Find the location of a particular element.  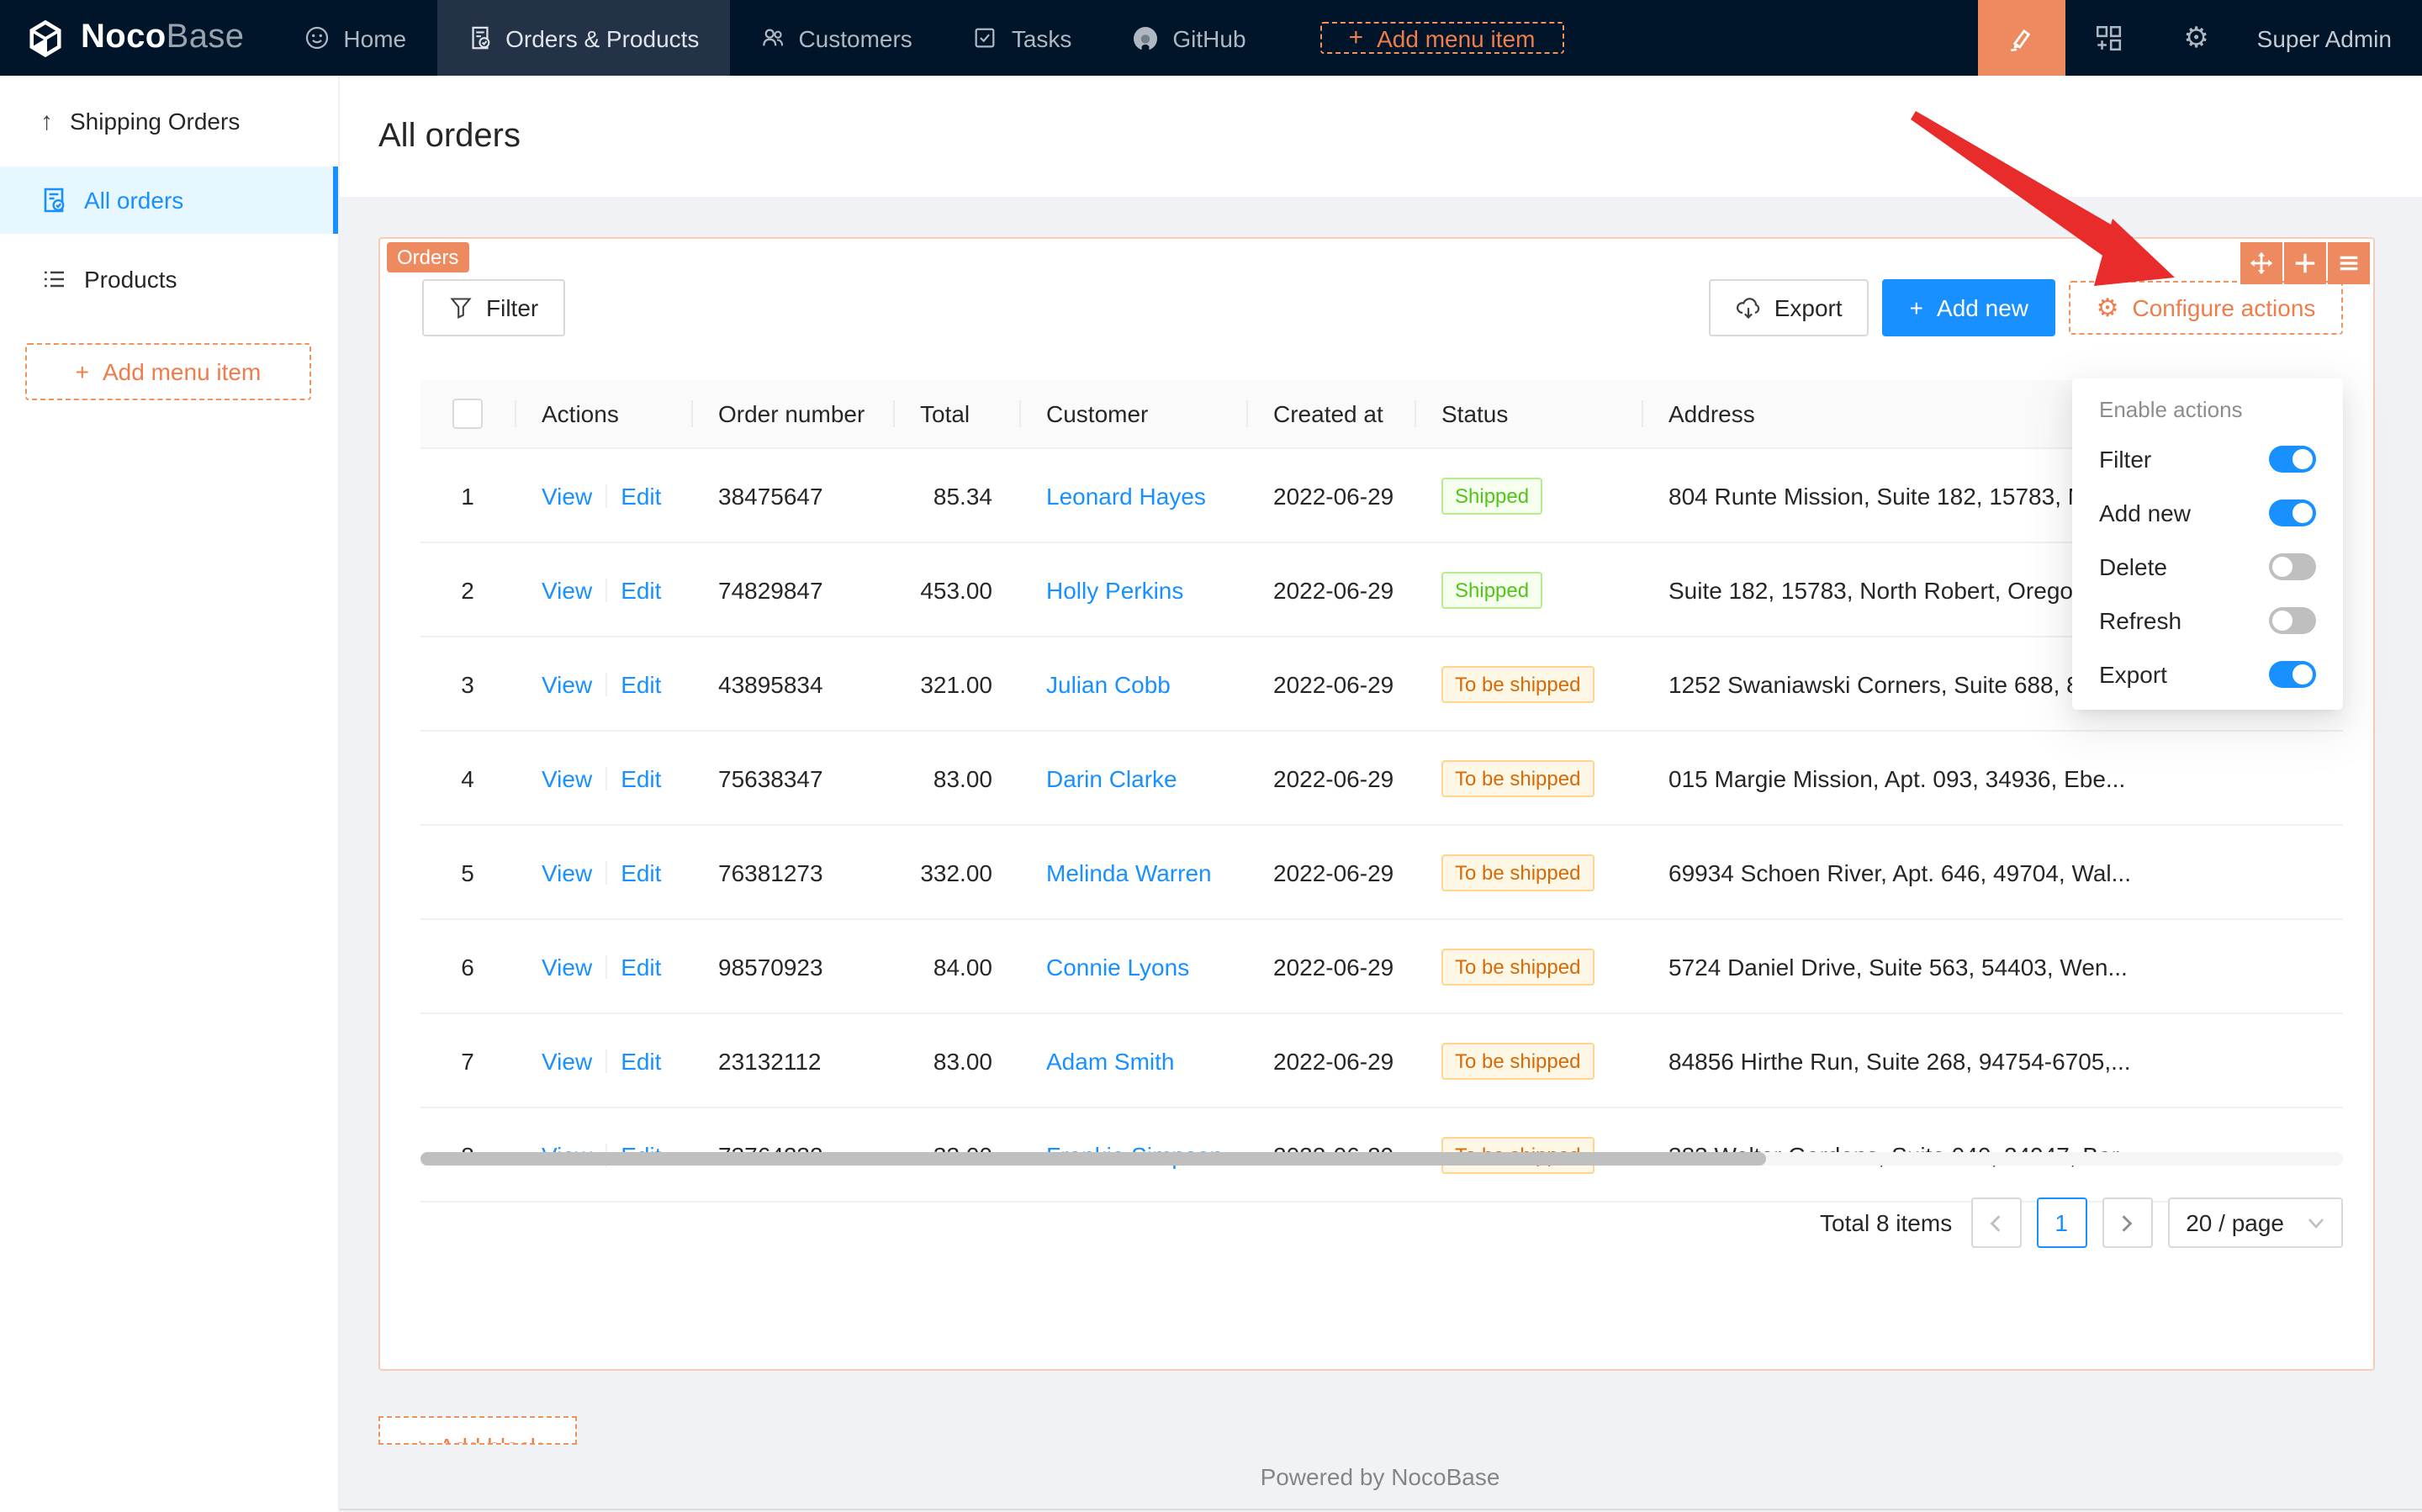

row-index: 2 is located at coordinates (467, 589).